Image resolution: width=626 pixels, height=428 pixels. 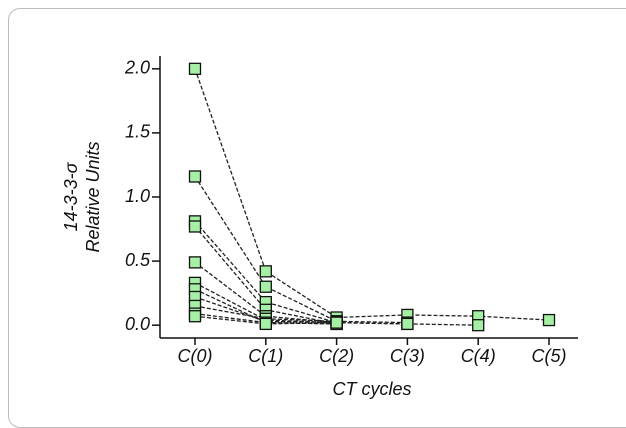 I want to click on x-axis-label: CT cycles, so click(x=371, y=389).